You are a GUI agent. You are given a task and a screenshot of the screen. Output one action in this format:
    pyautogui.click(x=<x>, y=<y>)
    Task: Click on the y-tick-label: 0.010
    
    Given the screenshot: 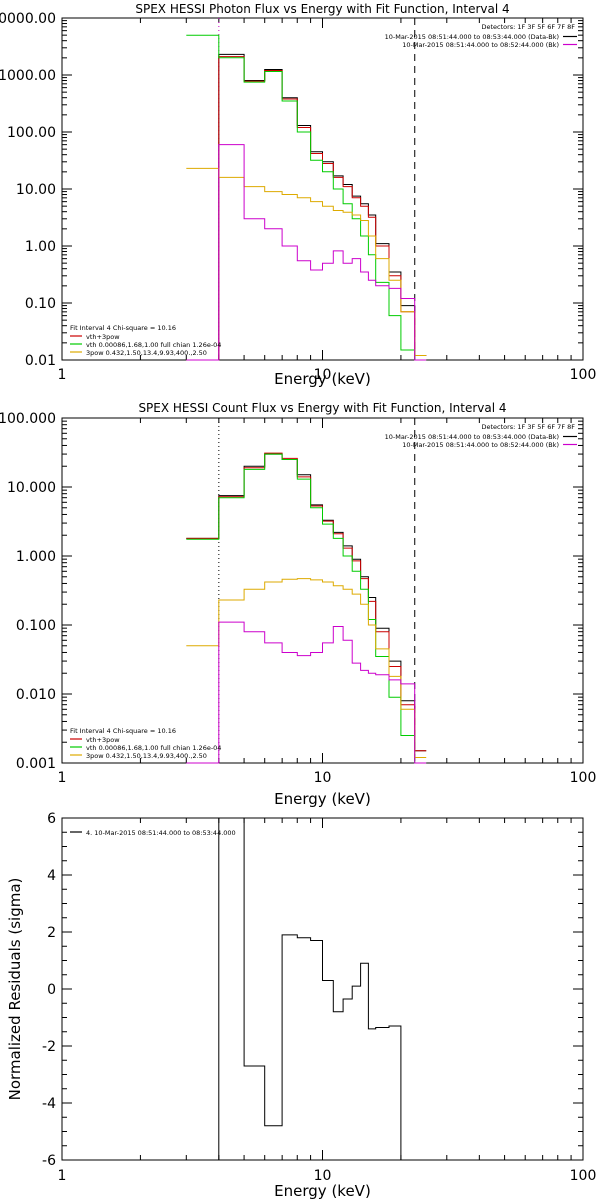 What is the action you would take?
    pyautogui.click(x=36, y=695)
    